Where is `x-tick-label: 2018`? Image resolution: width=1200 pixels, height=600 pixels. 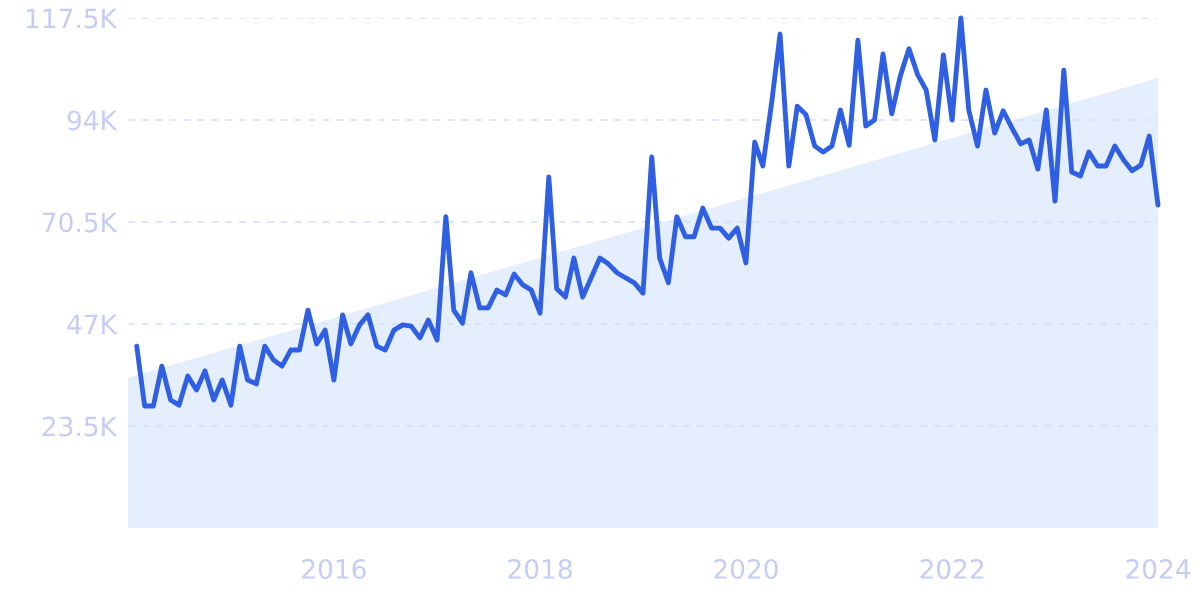
x-tick-label: 2018 is located at coordinates (540, 569).